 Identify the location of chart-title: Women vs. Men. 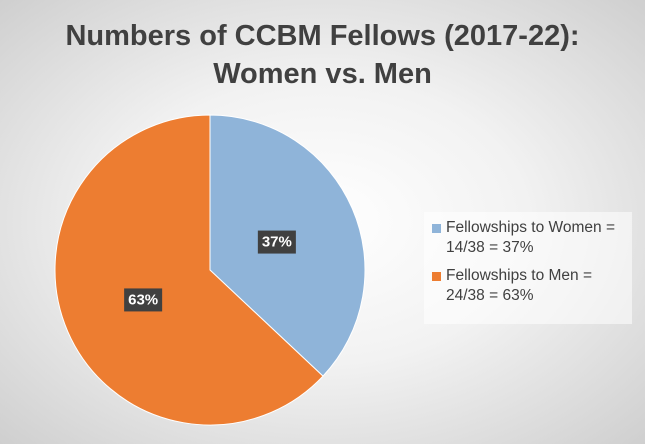
(322, 74).